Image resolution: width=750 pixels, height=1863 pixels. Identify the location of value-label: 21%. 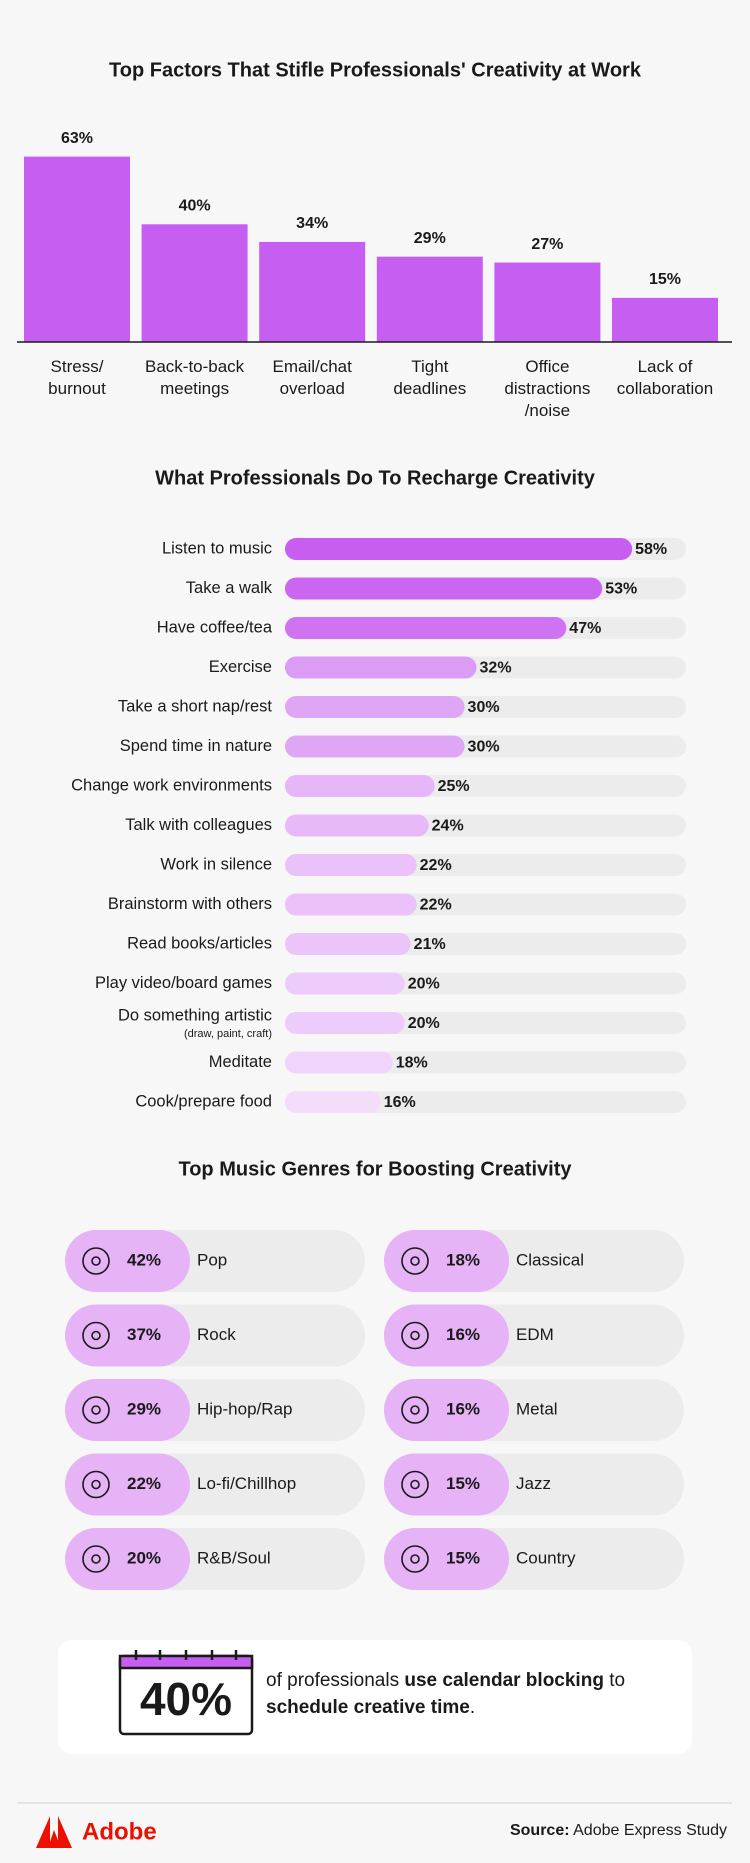
(430, 944).